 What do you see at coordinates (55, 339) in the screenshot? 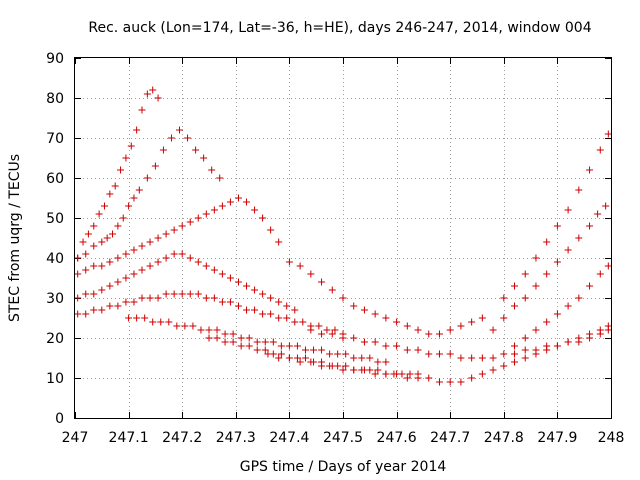
I see `y-tick-label: 20` at bounding box center [55, 339].